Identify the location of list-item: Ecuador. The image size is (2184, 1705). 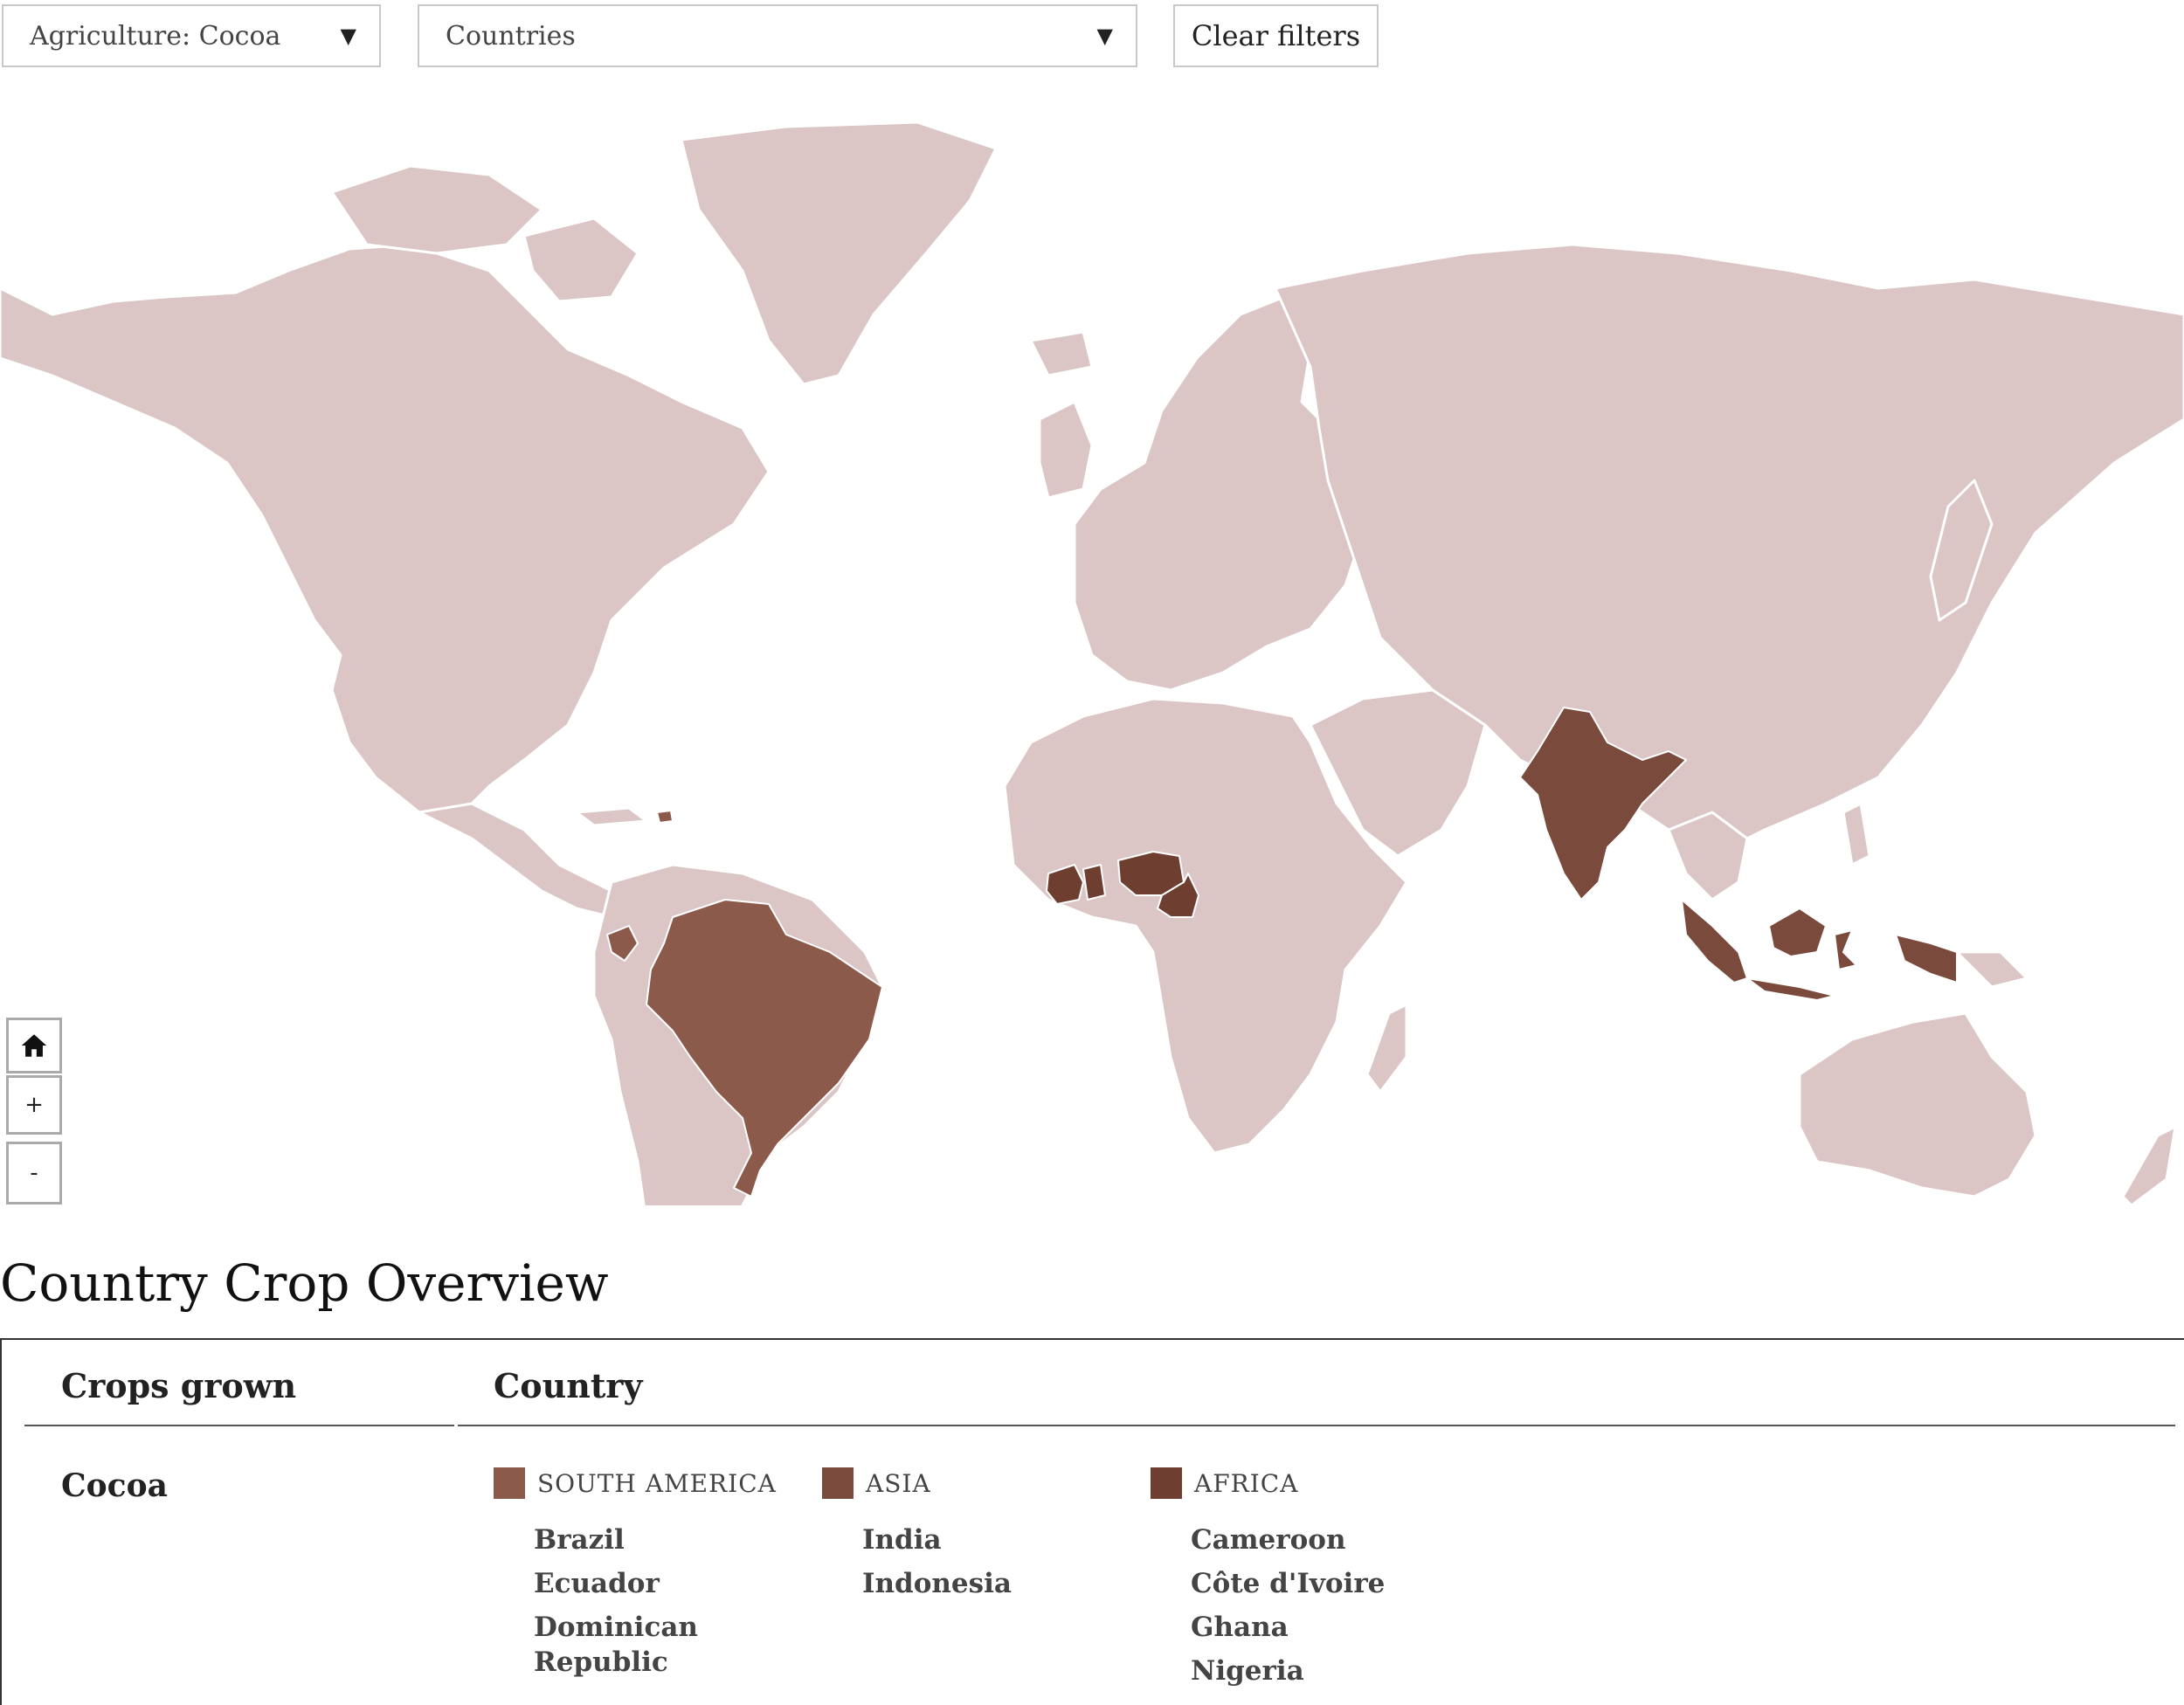
(597, 1583).